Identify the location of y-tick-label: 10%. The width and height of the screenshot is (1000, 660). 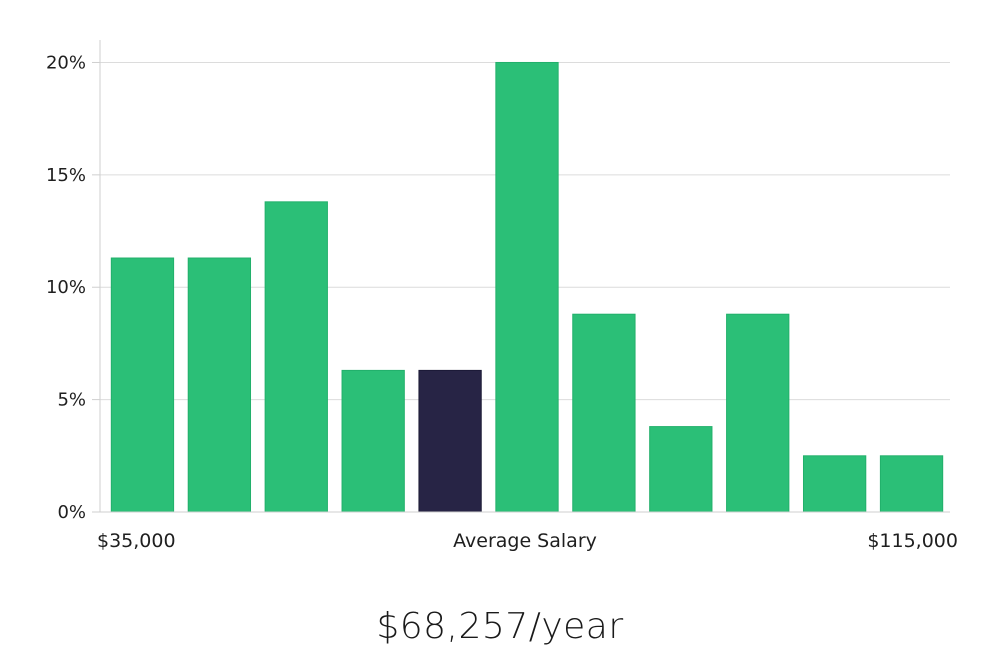
(66, 287).